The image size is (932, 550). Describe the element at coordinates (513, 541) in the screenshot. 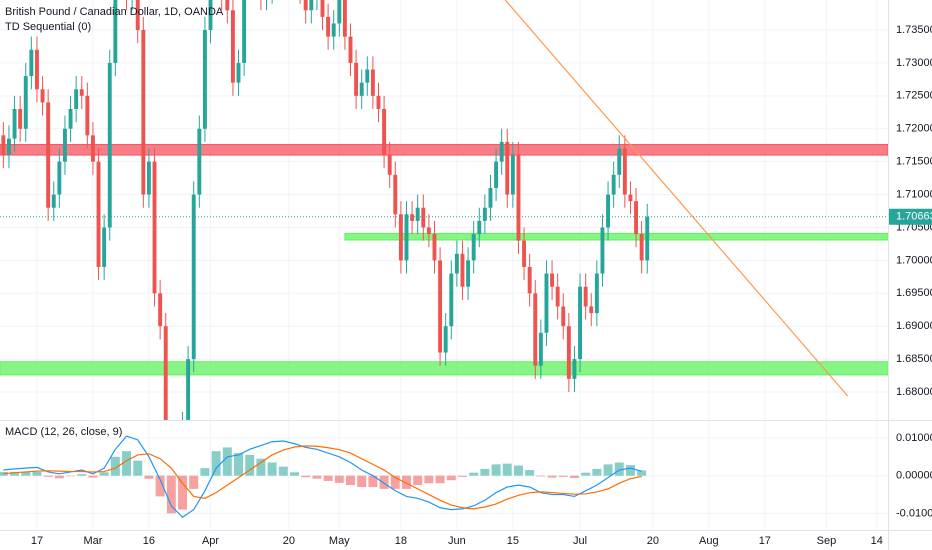

I see `x-tick-label: 15` at that location.